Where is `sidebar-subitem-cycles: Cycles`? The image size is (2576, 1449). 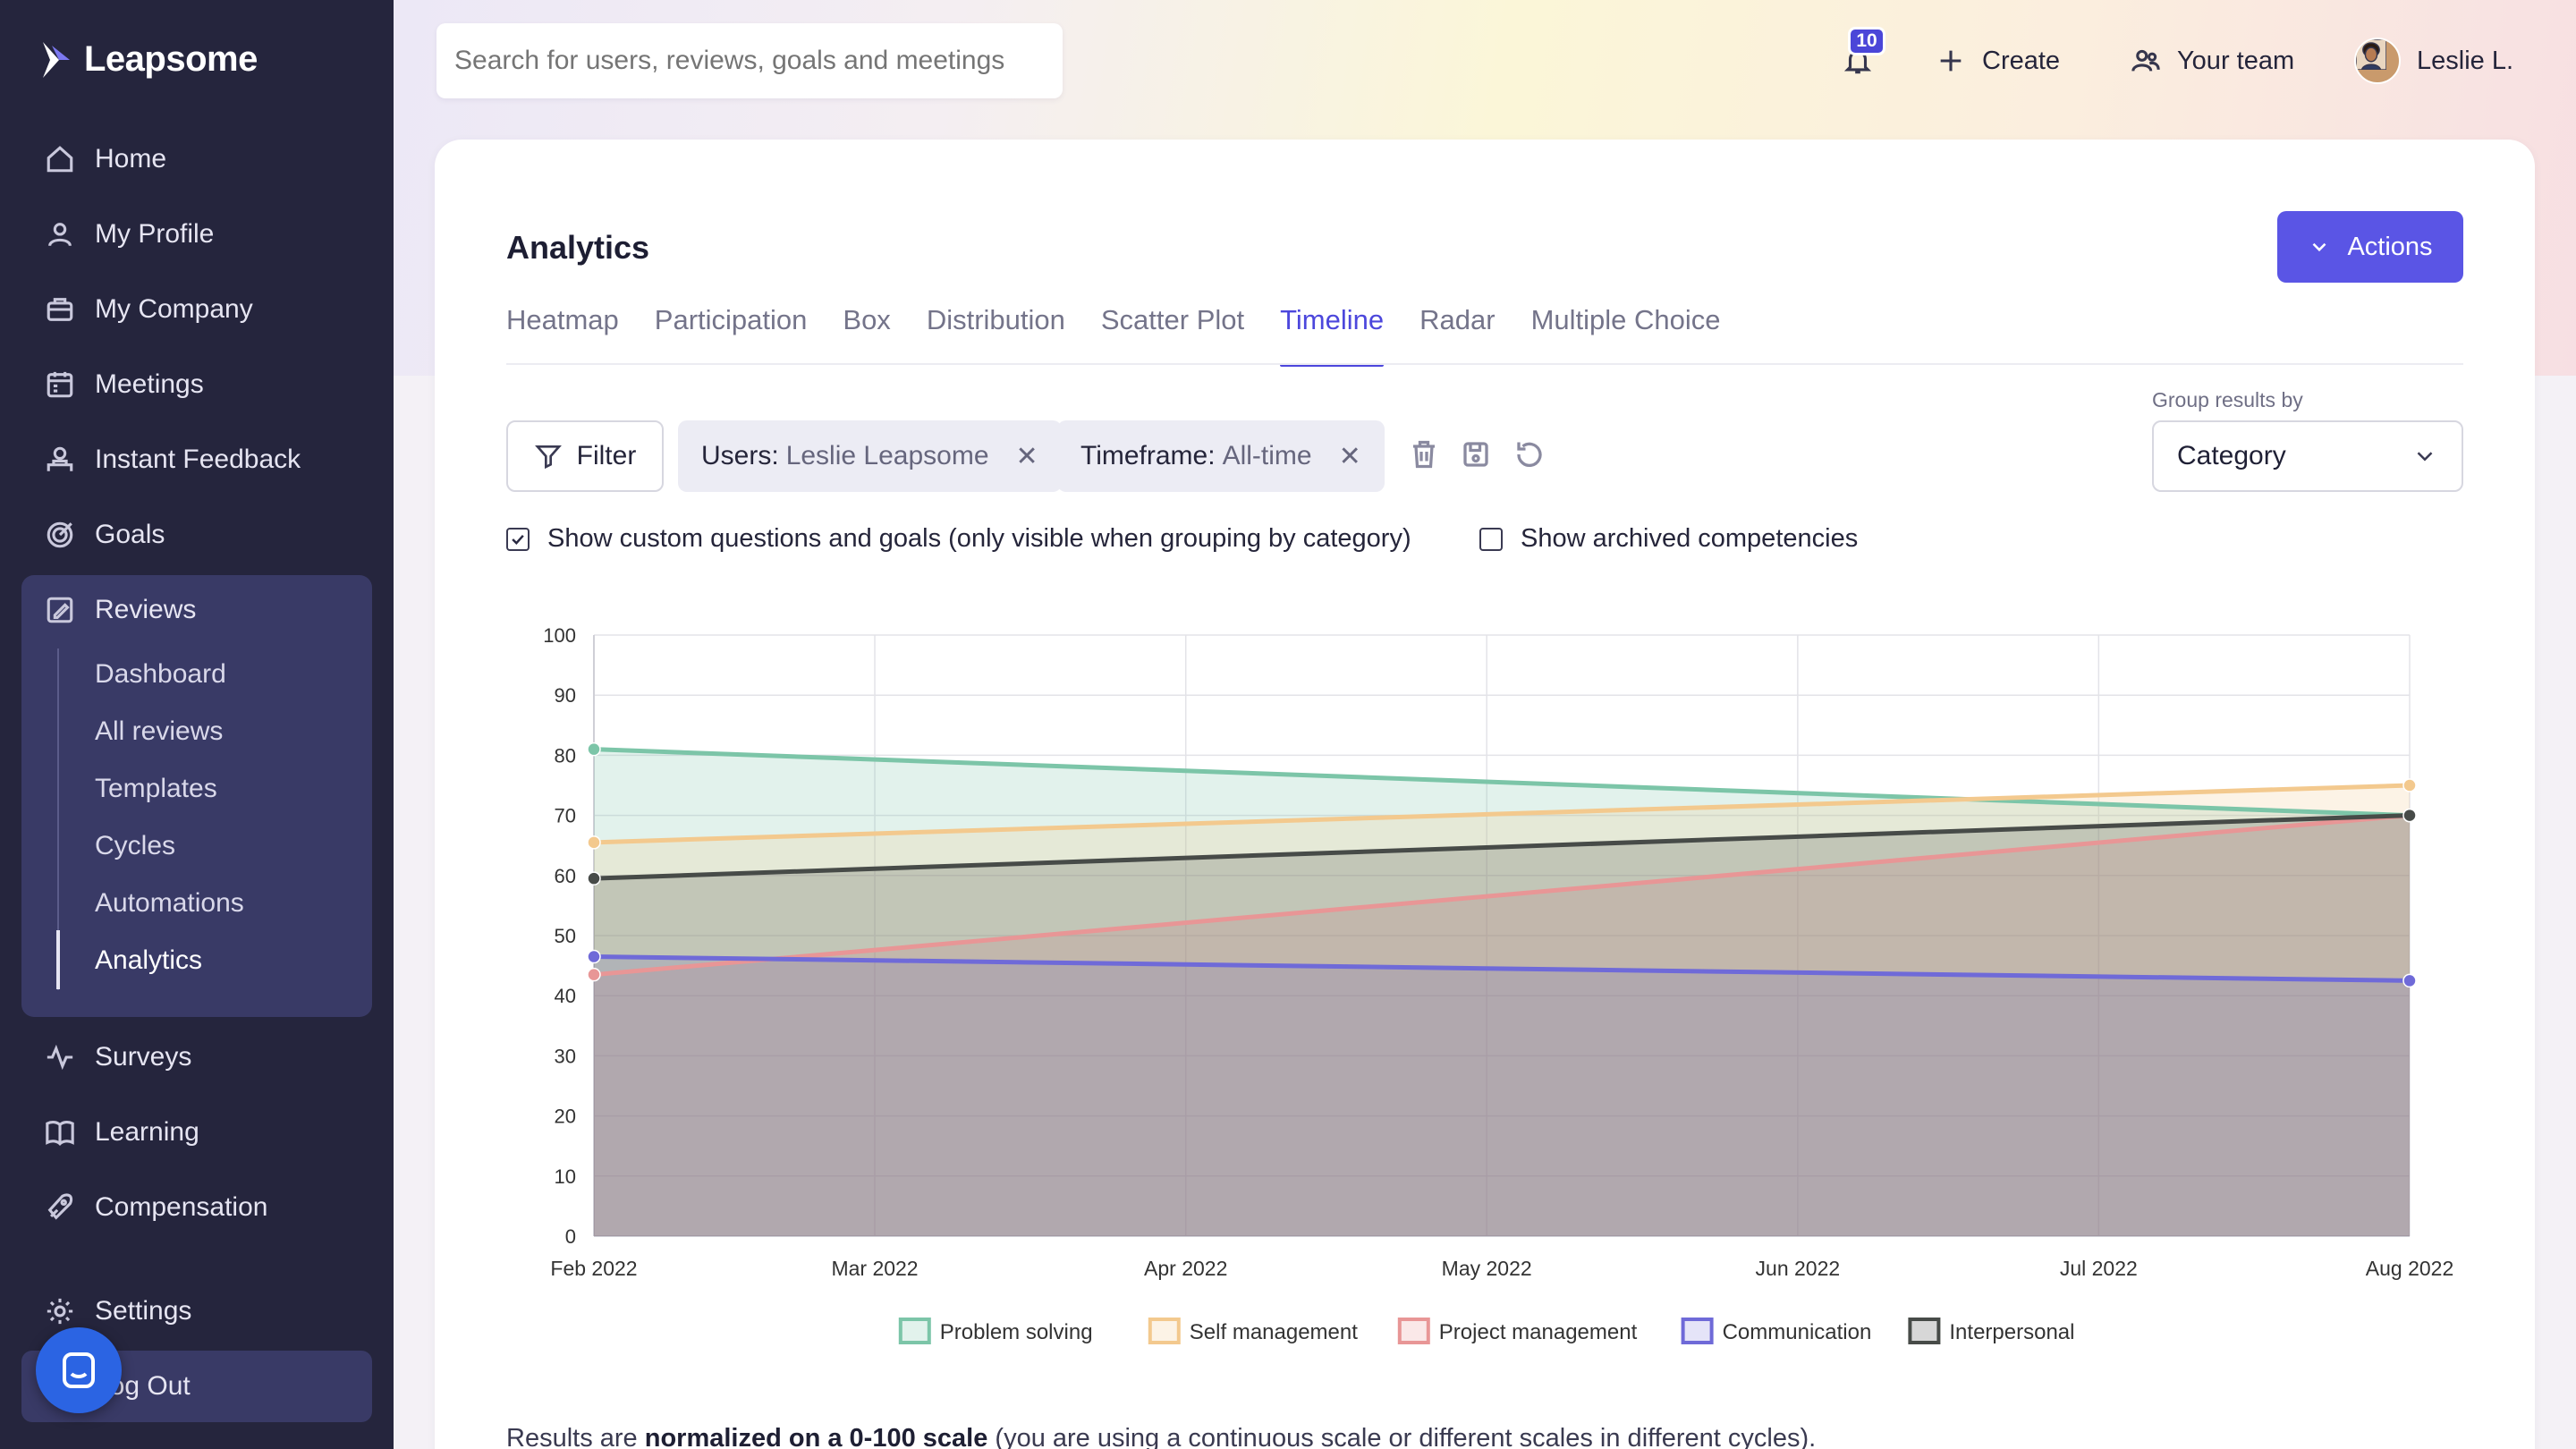
sidebar-subitem-cycles: Cycles is located at coordinates (135, 845).